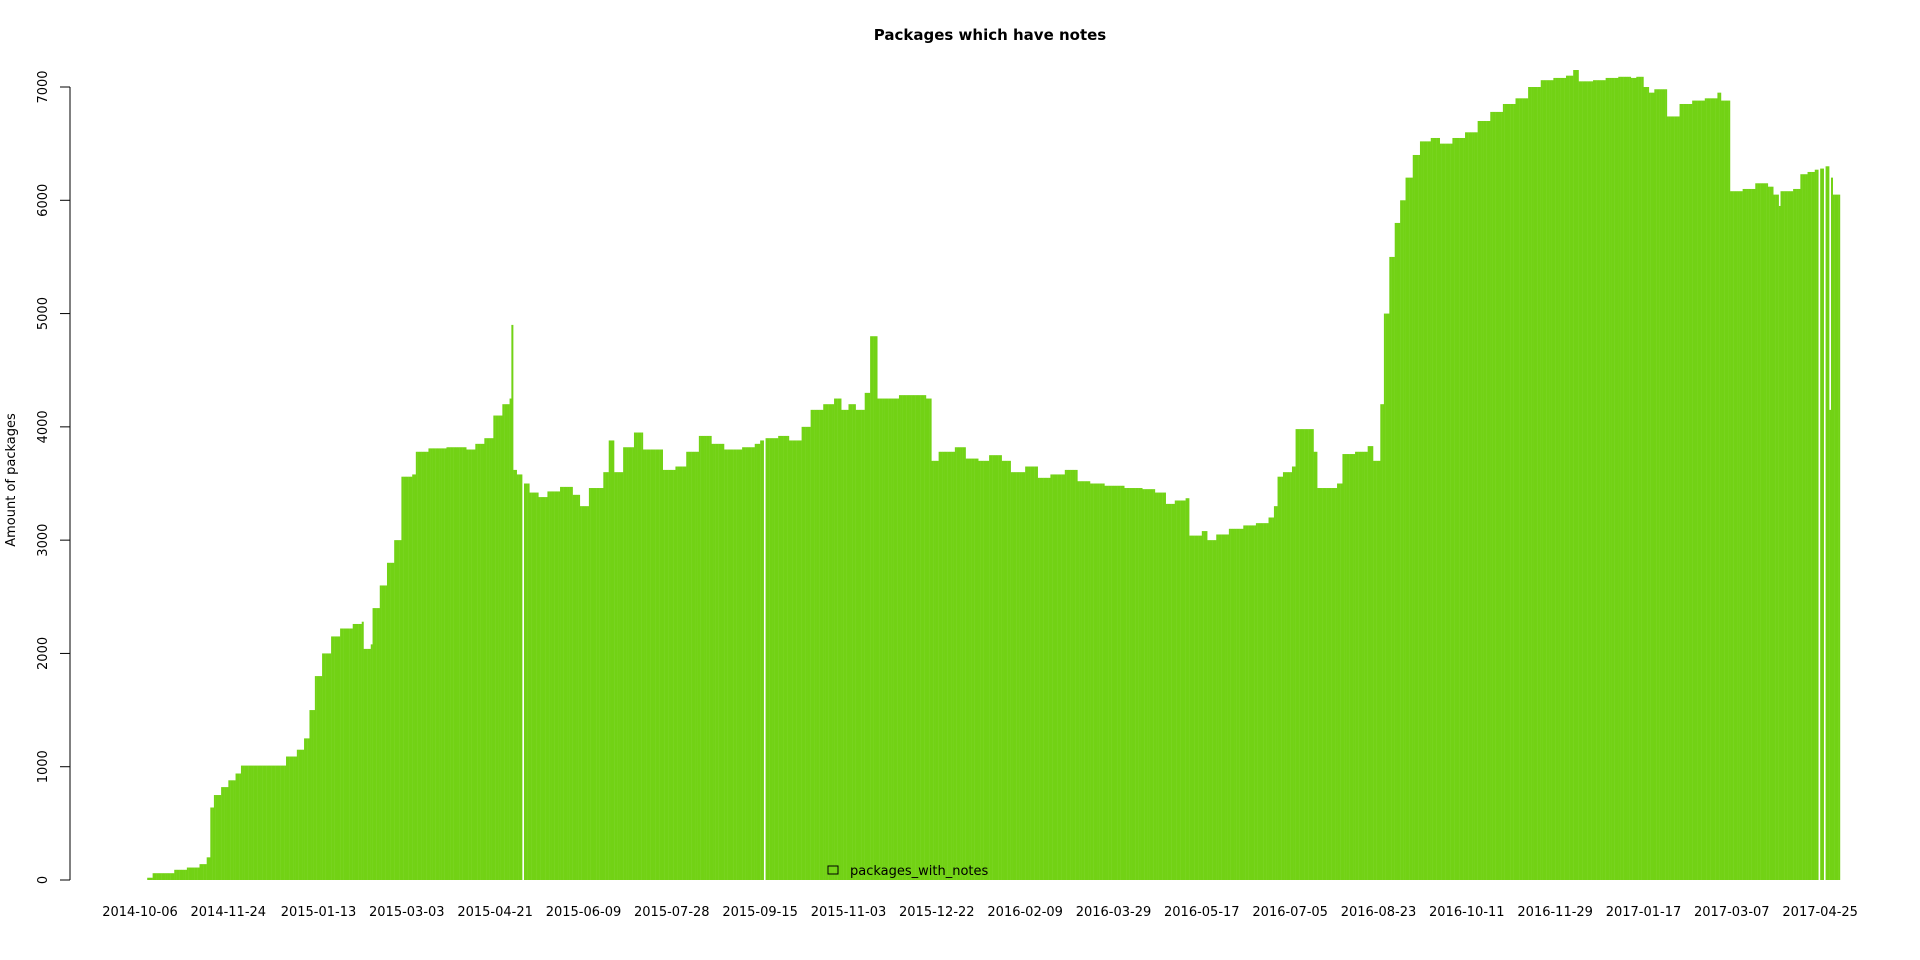 This screenshot has width=1920, height=960. I want to click on x-tick-label: 2016-03-29, so click(1114, 912).